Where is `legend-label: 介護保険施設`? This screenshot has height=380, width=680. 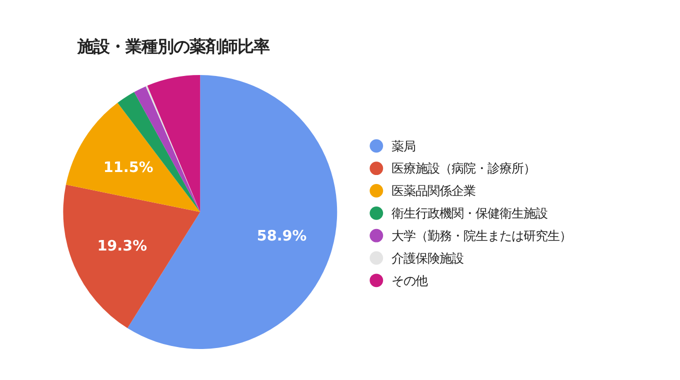 legend-label: 介護保険施設 is located at coordinates (428, 258).